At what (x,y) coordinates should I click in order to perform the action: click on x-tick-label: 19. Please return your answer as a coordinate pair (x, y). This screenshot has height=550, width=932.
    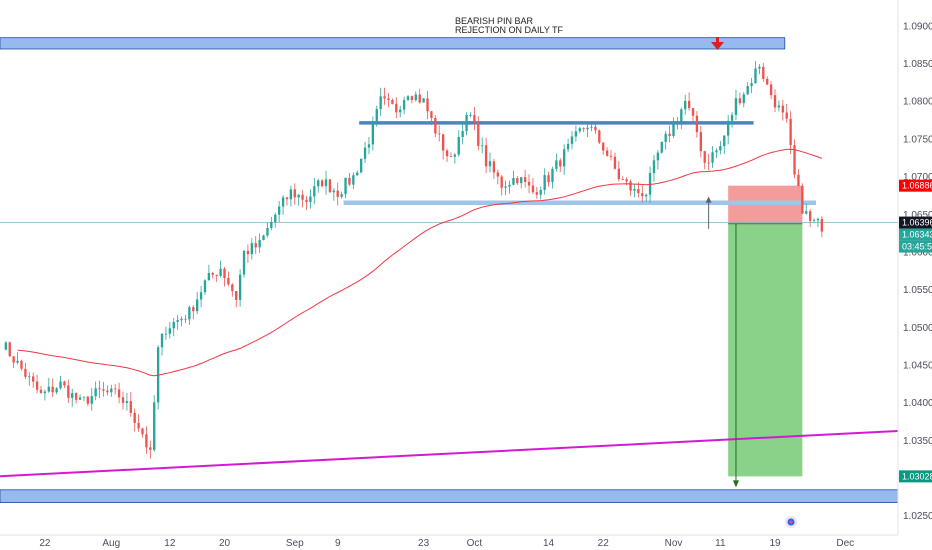
    Looking at the image, I should click on (775, 543).